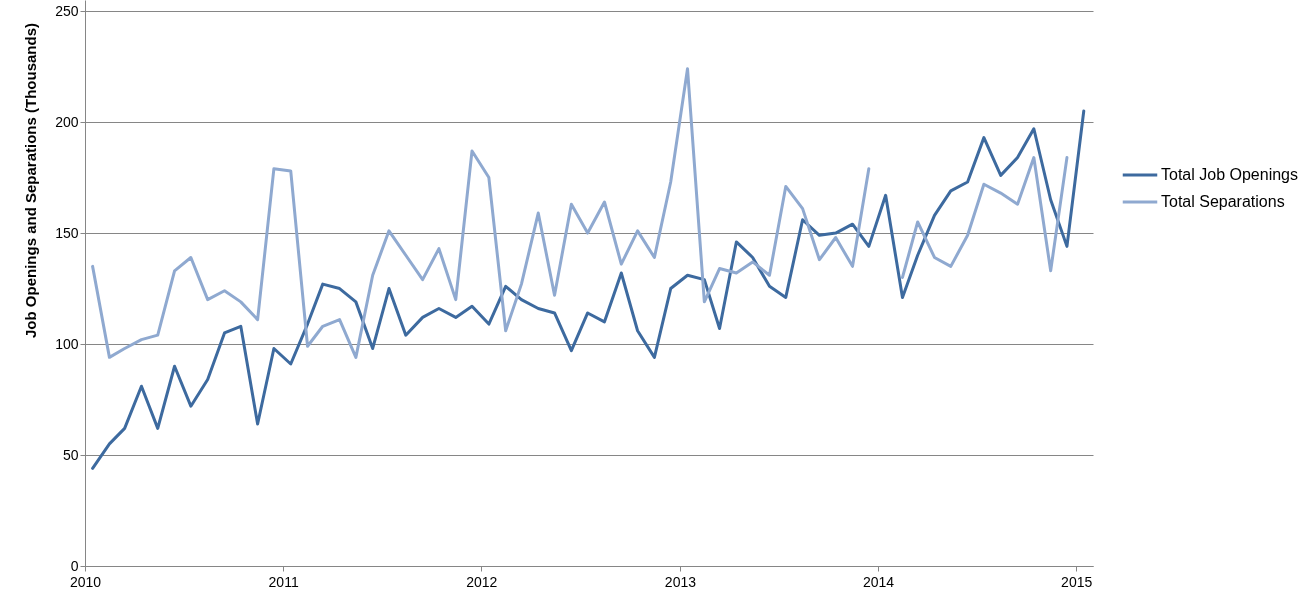  Describe the element at coordinates (1077, 581) in the screenshot. I see `x-tick-label: 2015` at that location.